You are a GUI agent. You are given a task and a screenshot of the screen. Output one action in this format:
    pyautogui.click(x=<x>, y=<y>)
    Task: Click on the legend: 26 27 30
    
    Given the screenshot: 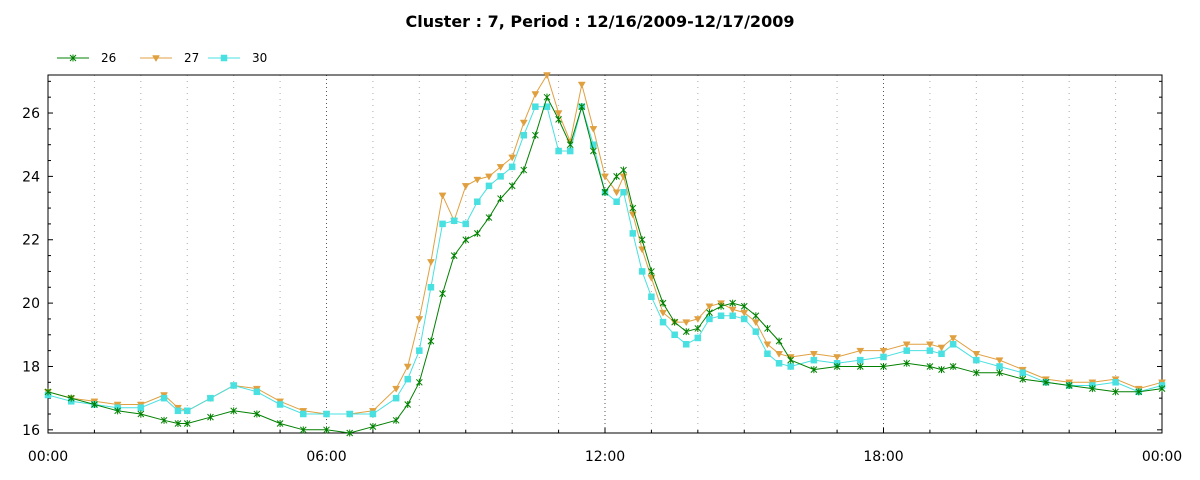 What is the action you would take?
    pyautogui.click(x=162, y=58)
    